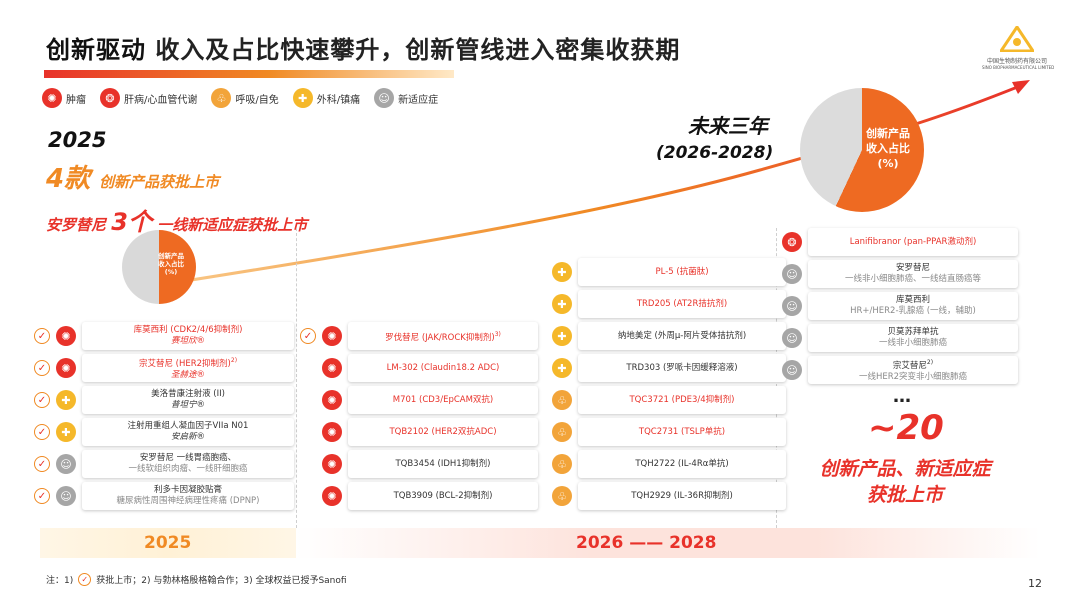 The height and width of the screenshot is (607, 1080). I want to click on pipeline-row: ✺ LM-302 (Claudin18.2 ADC), so click(419, 368).